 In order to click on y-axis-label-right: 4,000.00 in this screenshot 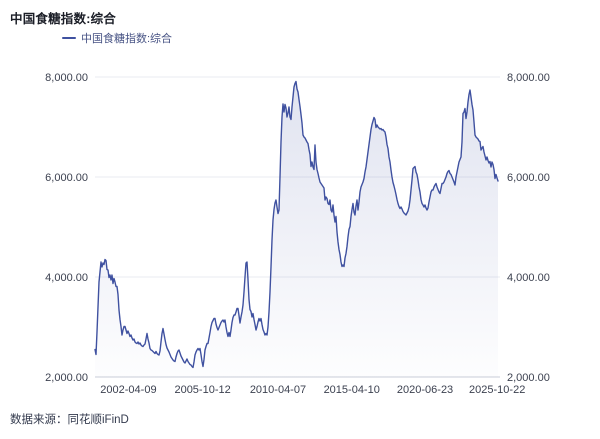, I will do `click(528, 278)`.